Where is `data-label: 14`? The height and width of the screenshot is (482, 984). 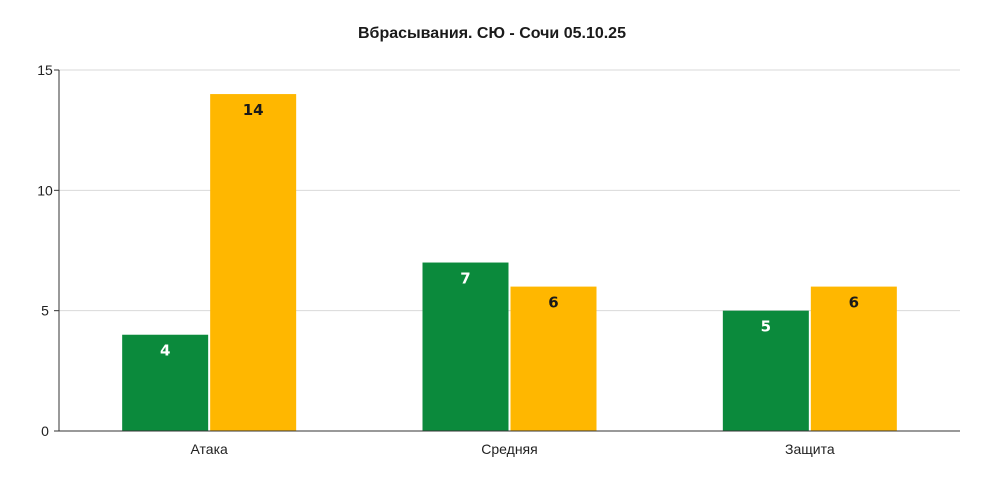
data-label: 14 is located at coordinates (253, 110).